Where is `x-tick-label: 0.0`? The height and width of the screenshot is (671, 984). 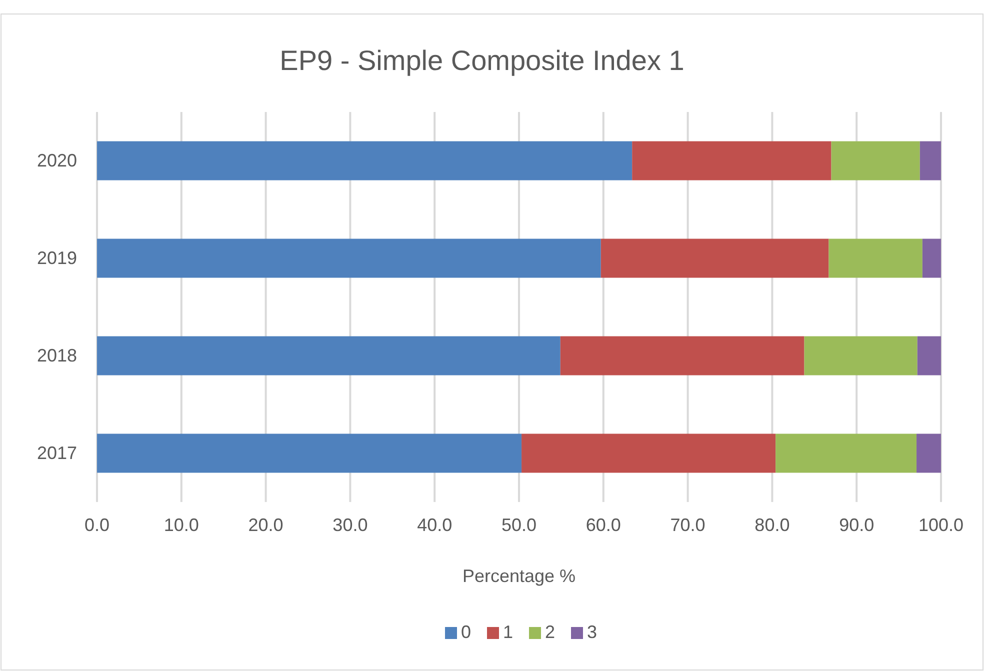 x-tick-label: 0.0 is located at coordinates (97, 524).